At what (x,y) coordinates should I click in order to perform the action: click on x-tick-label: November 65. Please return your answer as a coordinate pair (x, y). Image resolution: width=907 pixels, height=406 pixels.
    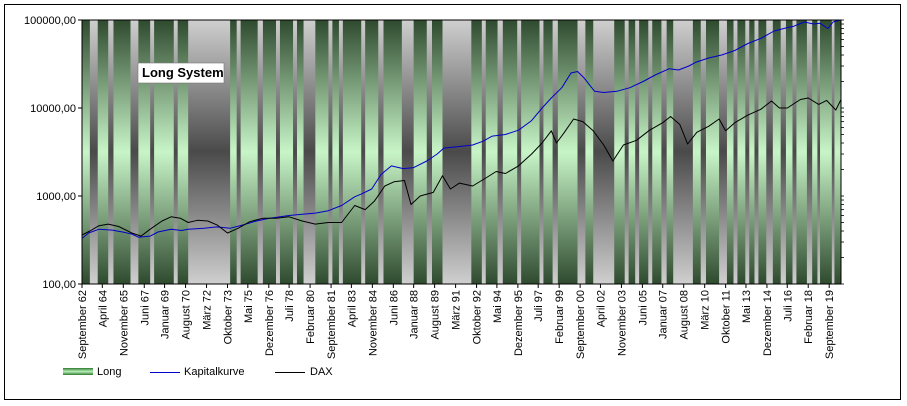
    Looking at the image, I should click on (124, 323).